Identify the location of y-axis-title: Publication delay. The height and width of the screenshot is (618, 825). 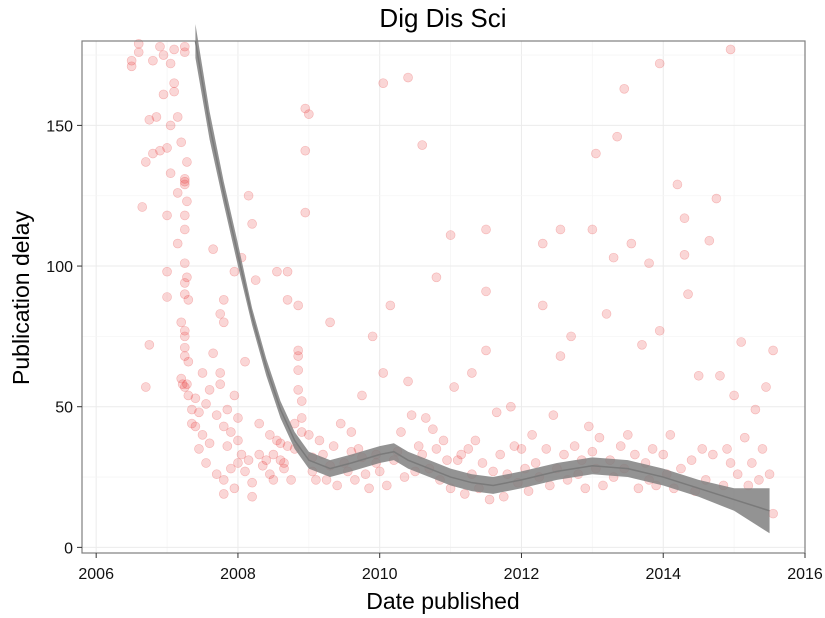
(21, 298).